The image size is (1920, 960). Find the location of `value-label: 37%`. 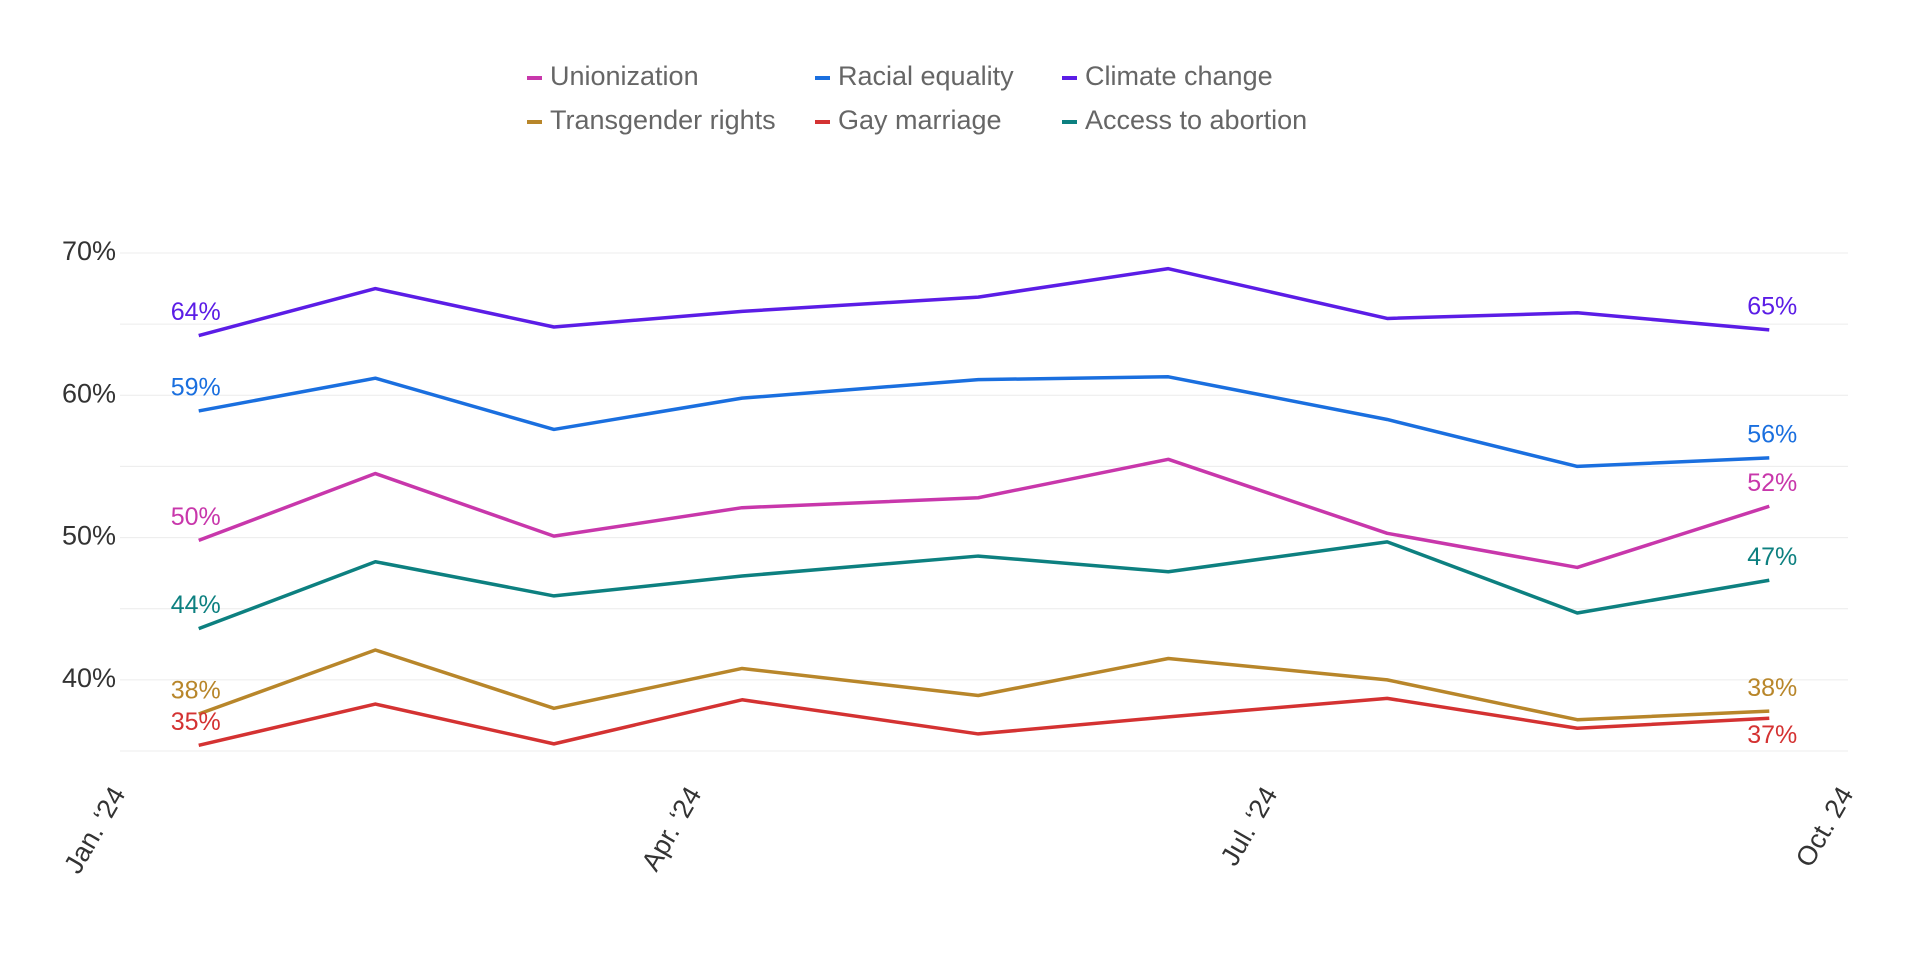

value-label: 37% is located at coordinates (1772, 735).